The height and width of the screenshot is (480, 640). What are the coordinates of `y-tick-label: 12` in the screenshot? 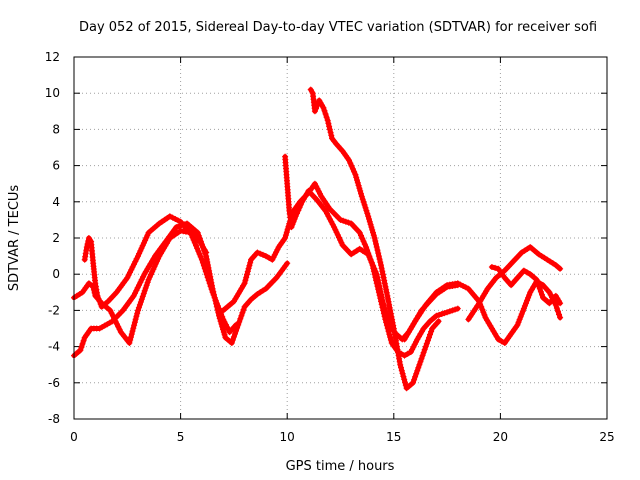 It's located at (52, 57).